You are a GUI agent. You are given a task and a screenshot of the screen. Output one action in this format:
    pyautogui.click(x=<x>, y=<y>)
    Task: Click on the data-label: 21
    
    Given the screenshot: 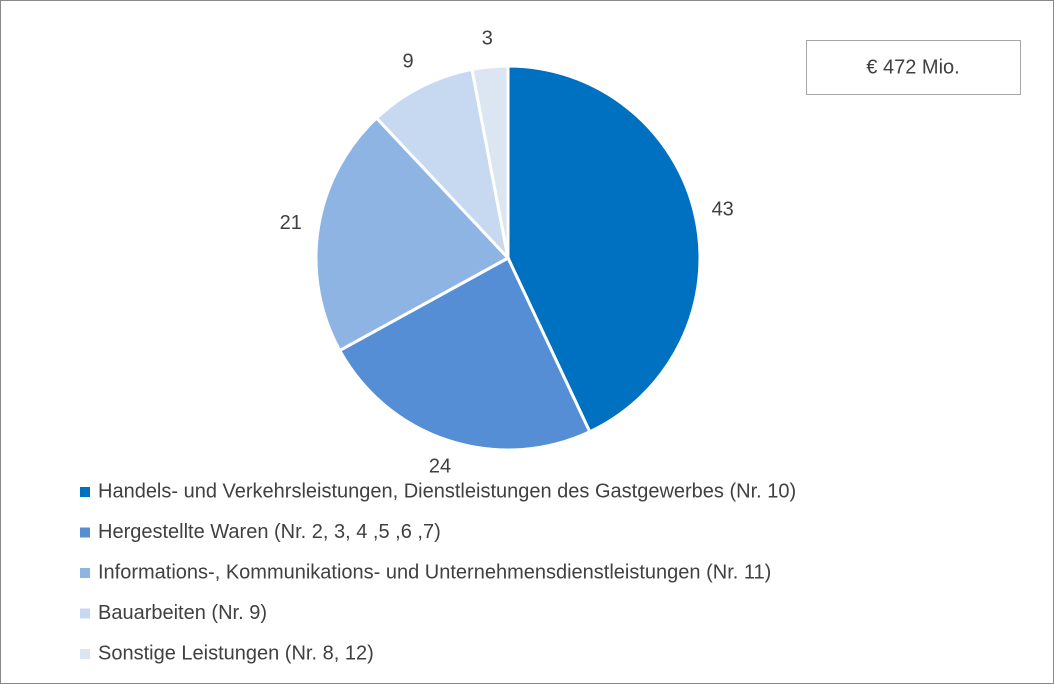 What is the action you would take?
    pyautogui.click(x=291, y=223)
    